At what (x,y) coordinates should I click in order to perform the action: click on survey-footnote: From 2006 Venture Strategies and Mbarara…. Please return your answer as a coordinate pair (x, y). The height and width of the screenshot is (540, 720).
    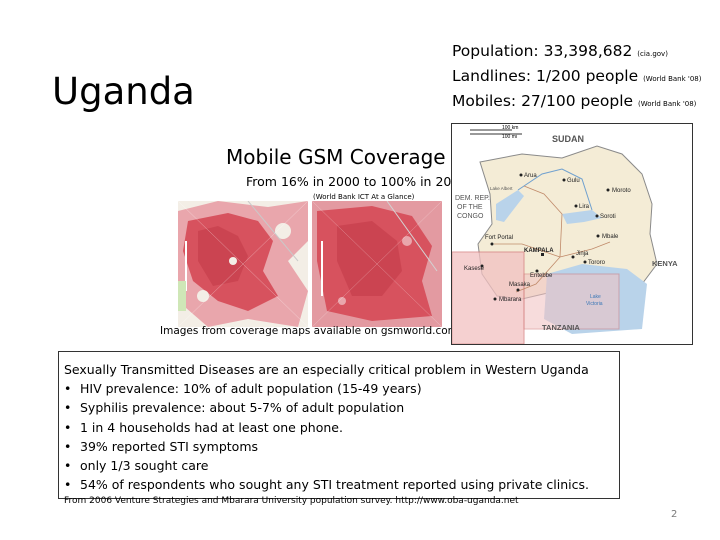
    Looking at the image, I should click on (291, 500).